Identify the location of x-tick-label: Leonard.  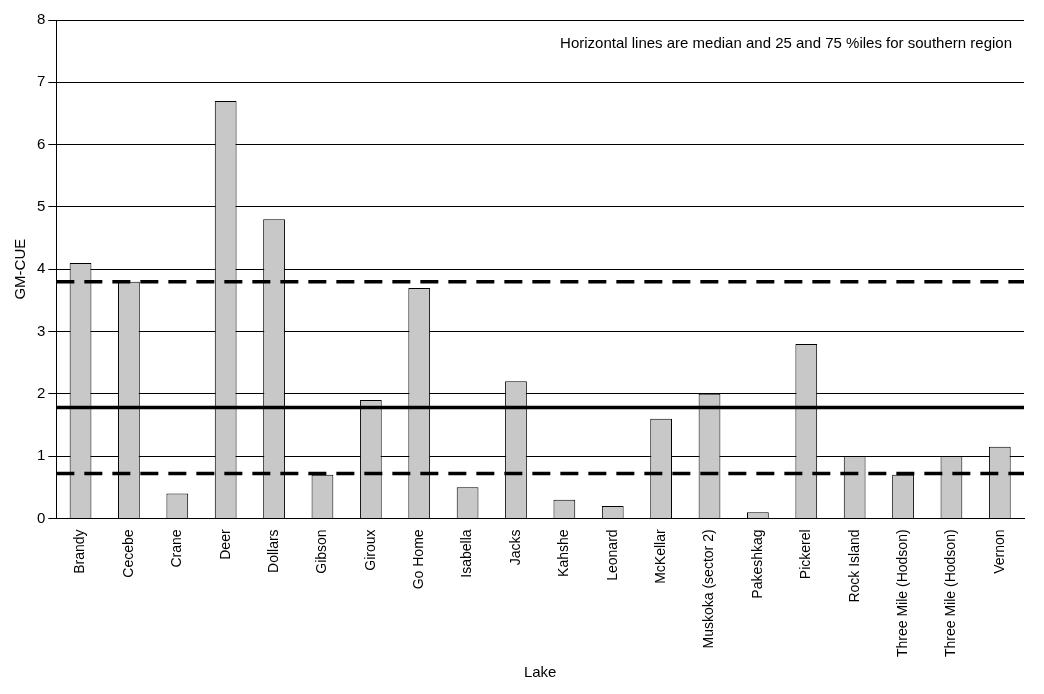
(611, 555).